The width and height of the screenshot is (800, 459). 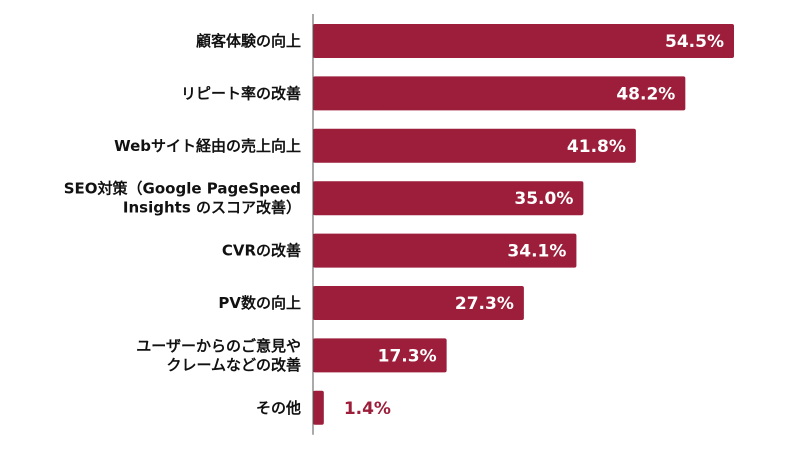 I want to click on category-label-5: PV数の向上, so click(x=259, y=303).